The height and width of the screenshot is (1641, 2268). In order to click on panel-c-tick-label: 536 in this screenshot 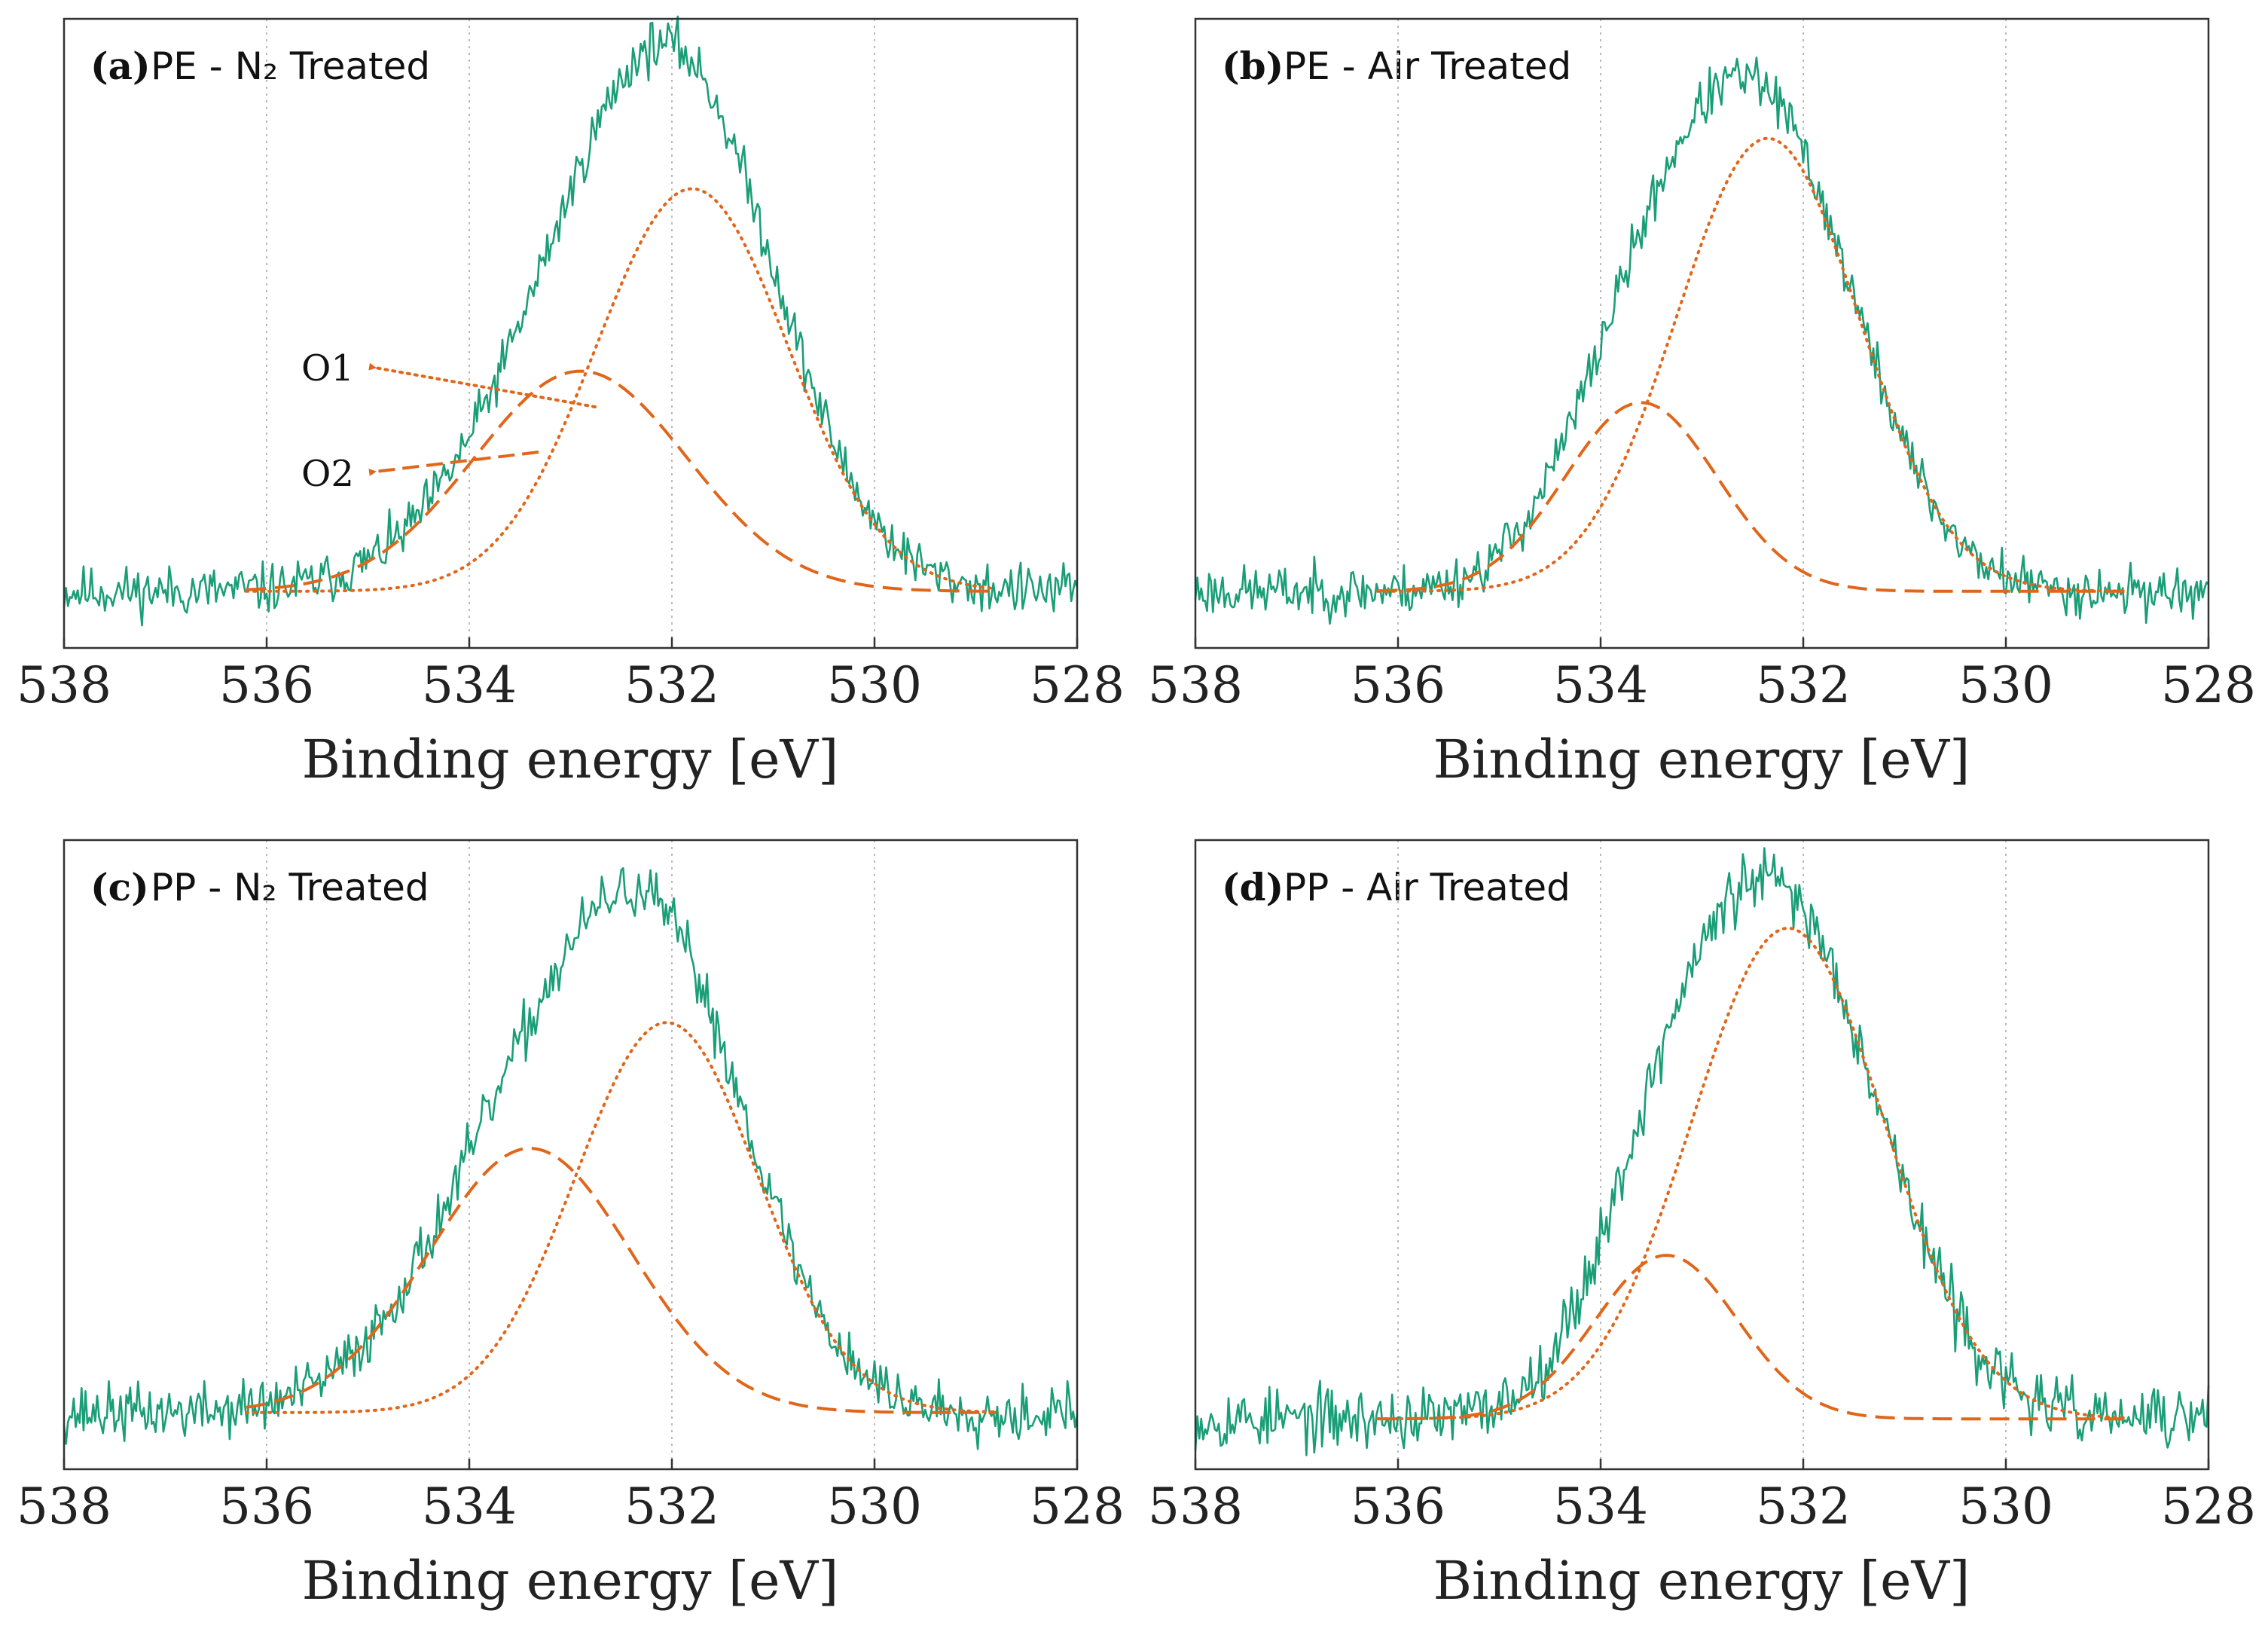, I will do `click(267, 1507)`.